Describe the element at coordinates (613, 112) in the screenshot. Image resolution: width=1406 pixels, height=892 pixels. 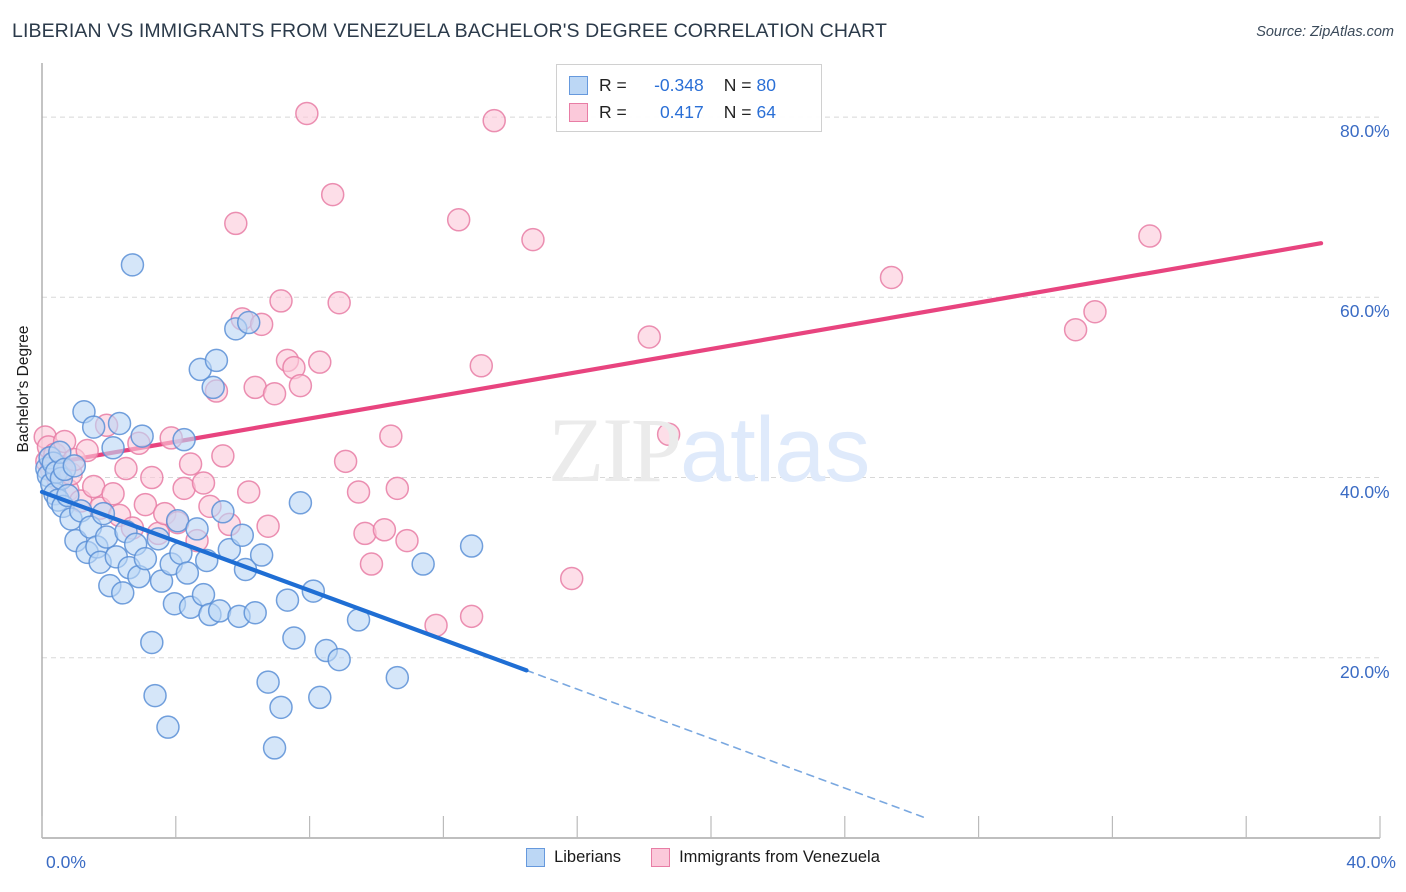
I see `r-label-venezuela: R =` at that location.